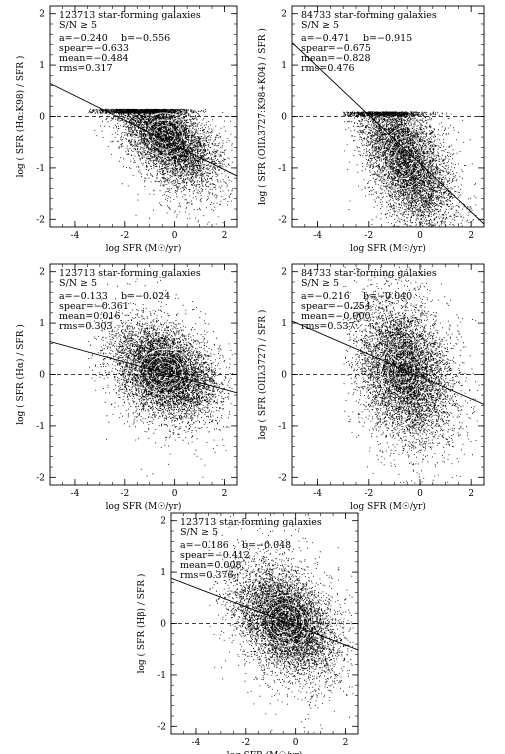 The height and width of the screenshot is (754, 505). I want to click on stat-rms: rms=0.537, so click(328, 326).